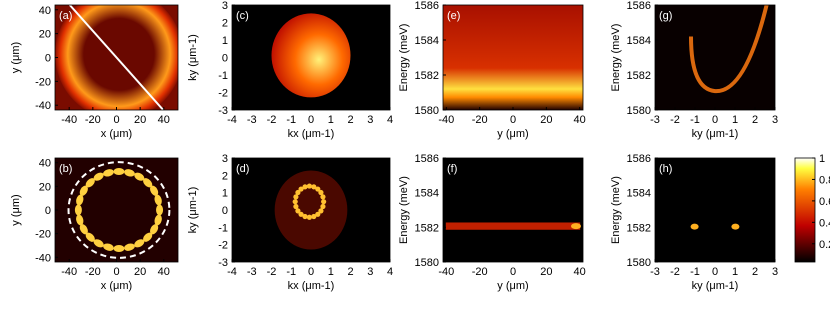 The width and height of the screenshot is (830, 318). I want to click on colorbar-gradient, so click(805, 210).